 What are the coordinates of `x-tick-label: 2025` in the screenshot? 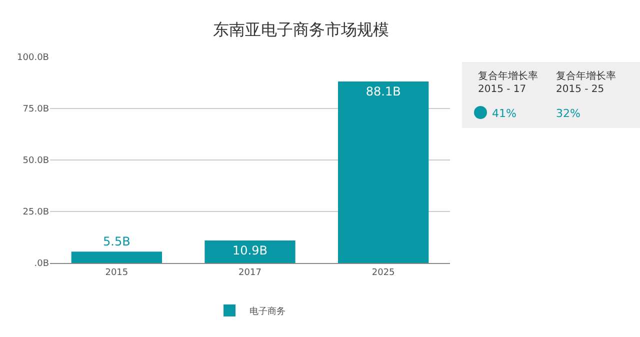 It's located at (383, 273).